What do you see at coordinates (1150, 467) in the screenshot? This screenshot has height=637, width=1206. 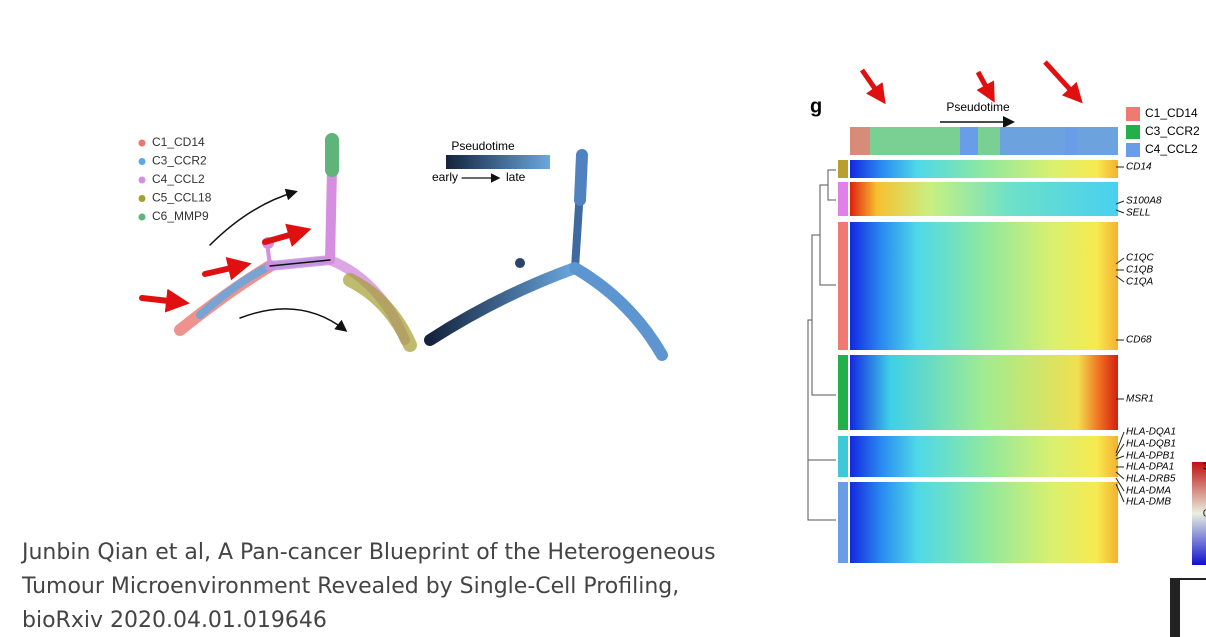 I see `gene-label: HLA-DPA1` at bounding box center [1150, 467].